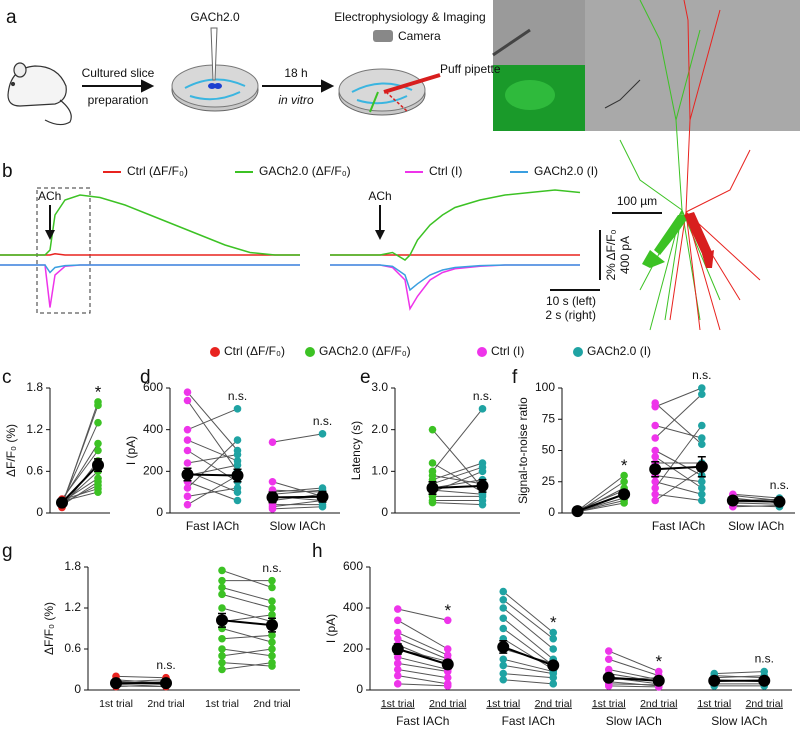 The width and height of the screenshot is (800, 739). I want to click on setup-label: Electrophysiology & Imaging, so click(409, 17).